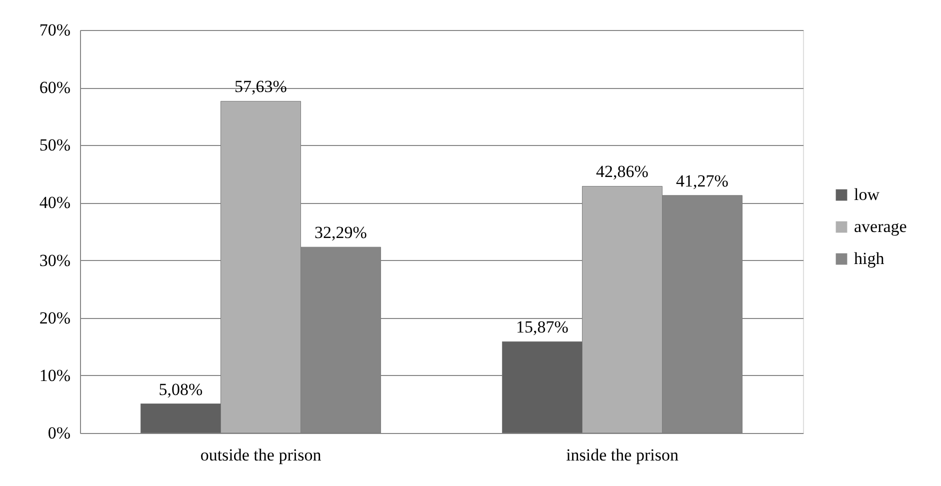  What do you see at coordinates (54, 375) in the screenshot?
I see `y-tick-label: 10%` at bounding box center [54, 375].